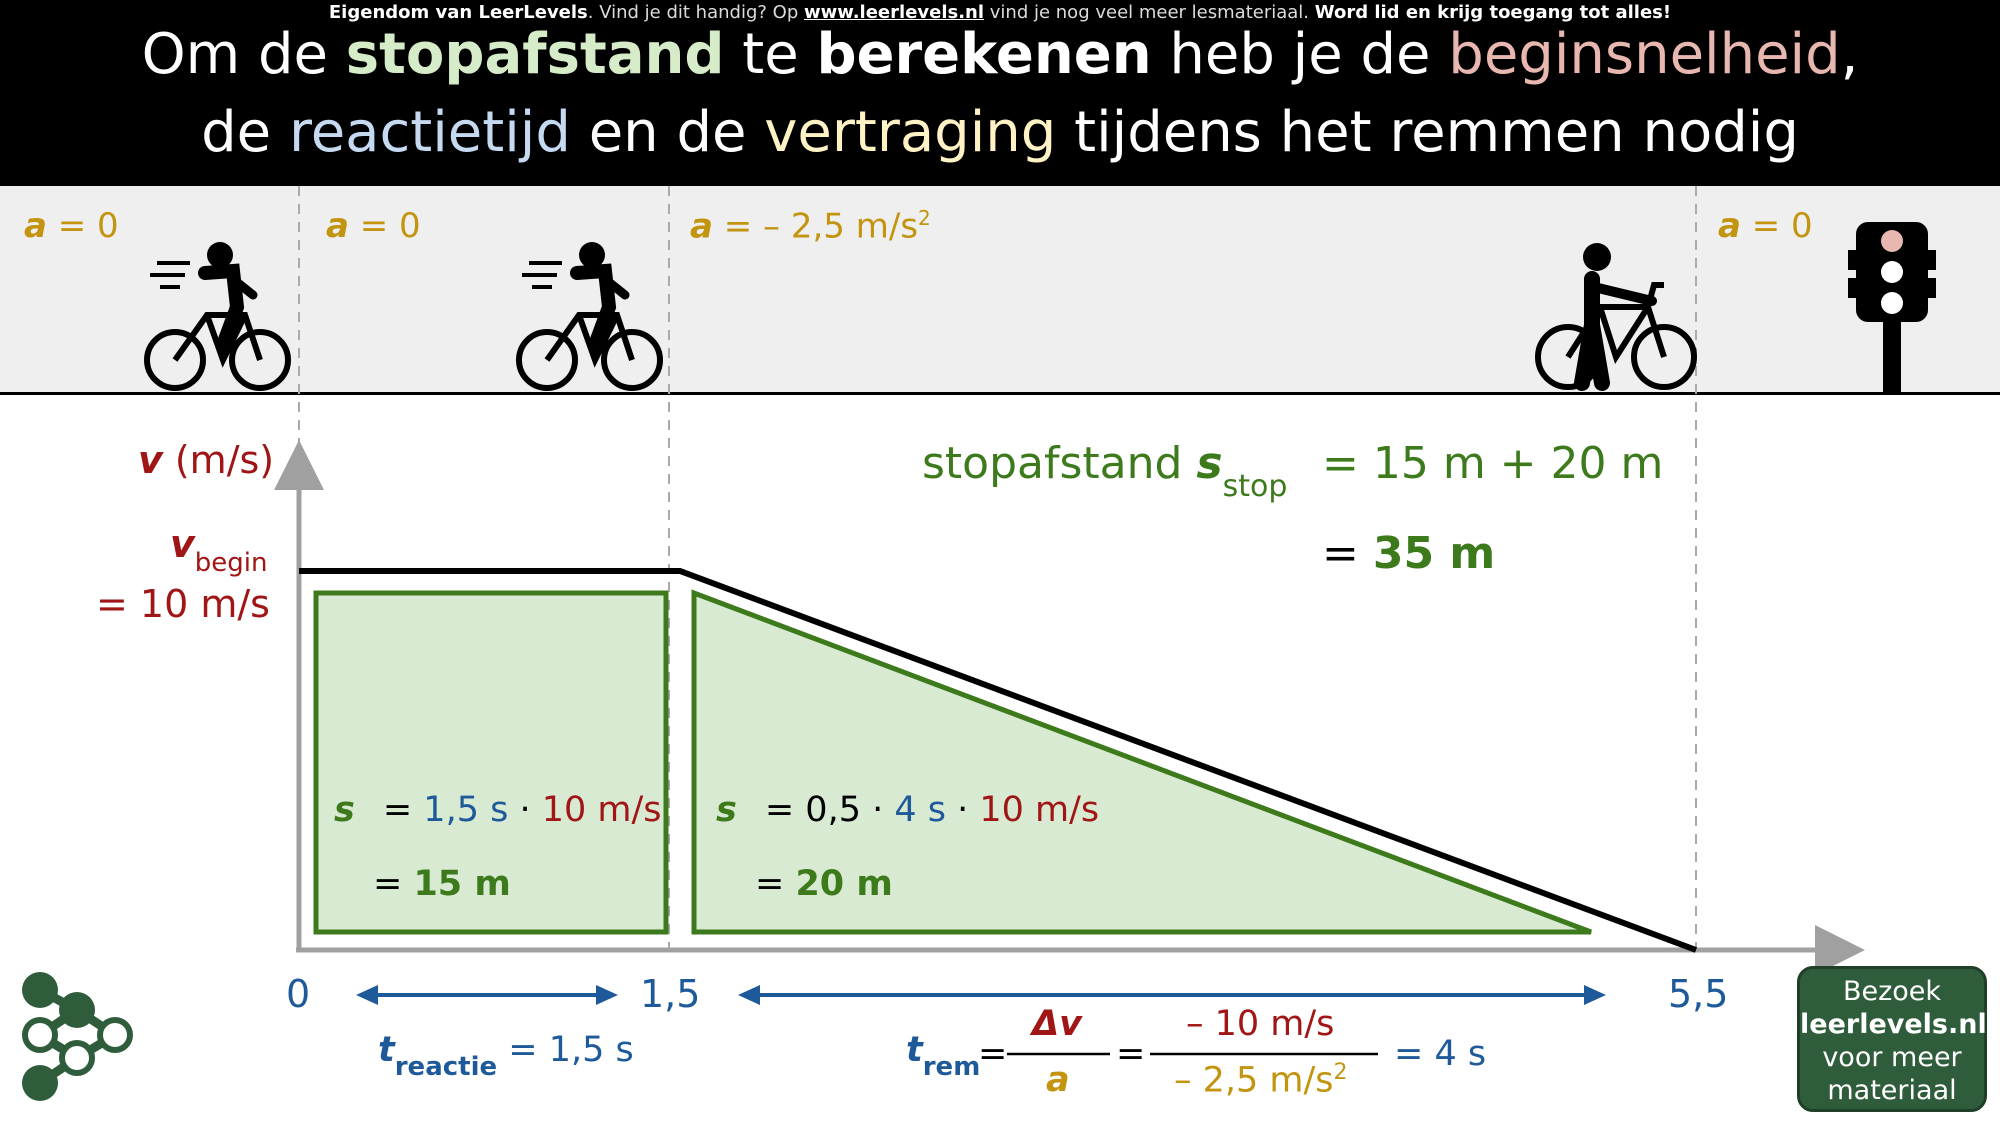 This screenshot has width=2000, height=1125. I want to click on rect-s-symbol: s, so click(344, 810).